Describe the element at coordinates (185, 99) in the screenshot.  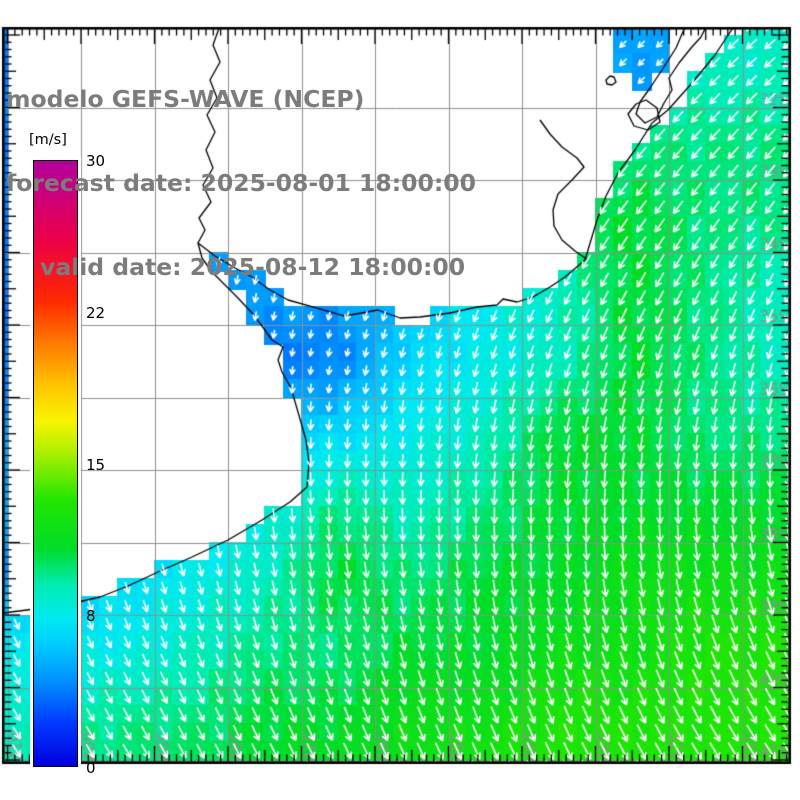
I see `model-title: modelo GEFS-WAVE (NCEP)` at that location.